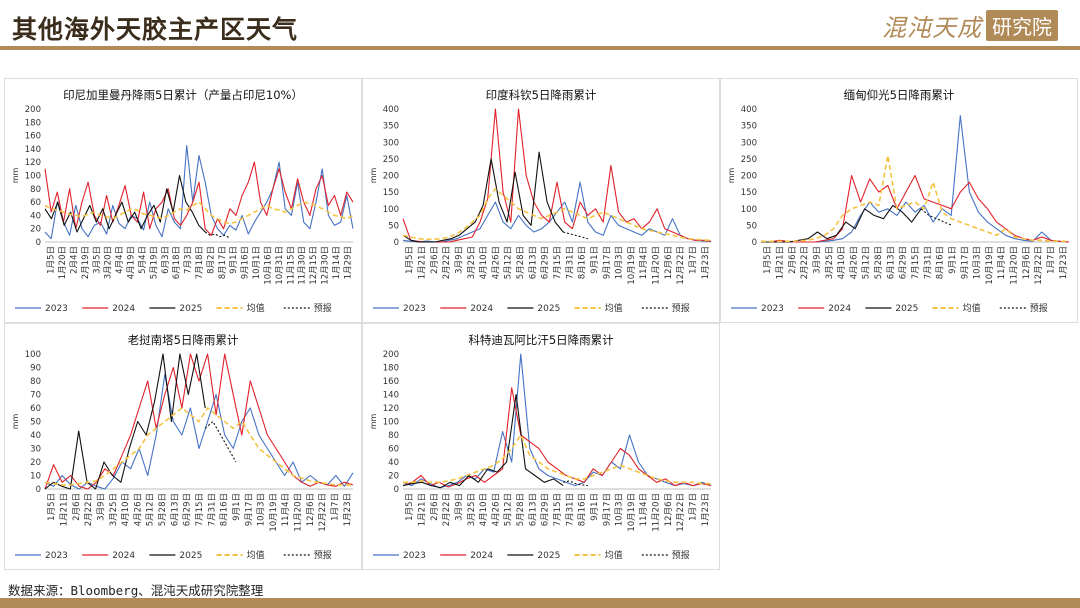  What do you see at coordinates (620, 509) in the screenshot?
I see `x-tick-label: 10月3日` at bounding box center [620, 509].